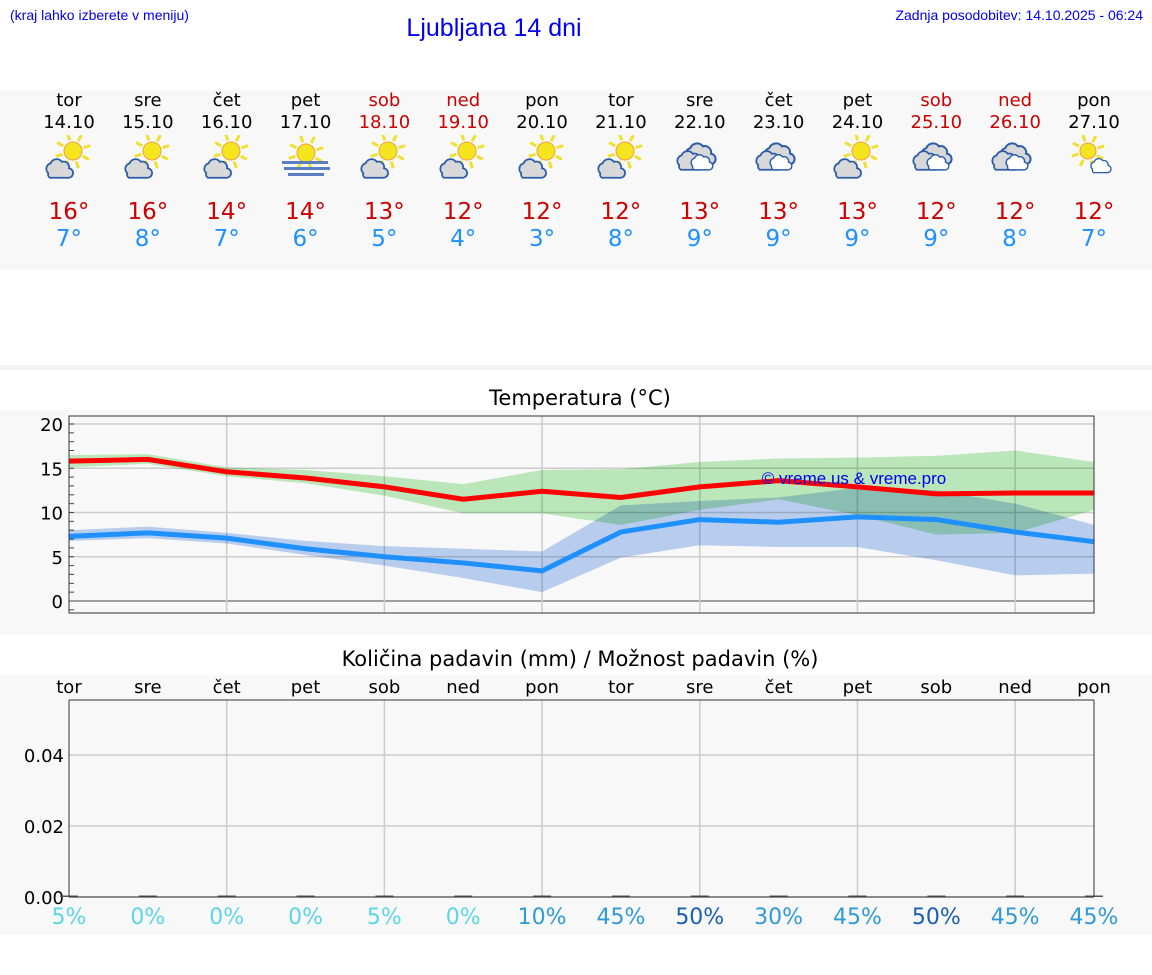 This screenshot has width=1152, height=975. Describe the element at coordinates (463, 122) in the screenshot. I see `day-date: 19.10` at that location.